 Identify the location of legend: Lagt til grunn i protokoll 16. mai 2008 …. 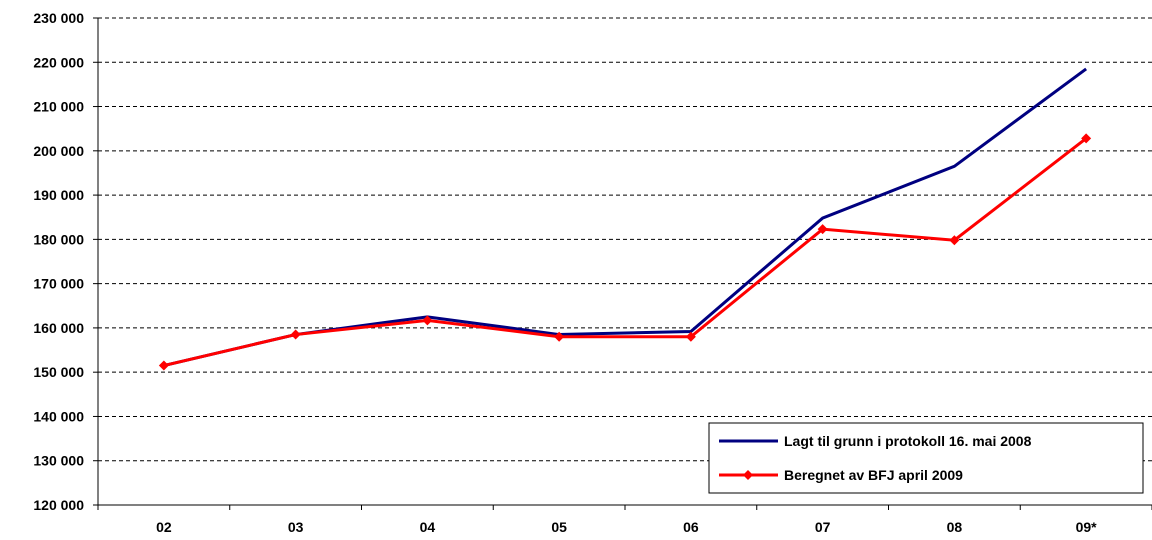
(926, 458).